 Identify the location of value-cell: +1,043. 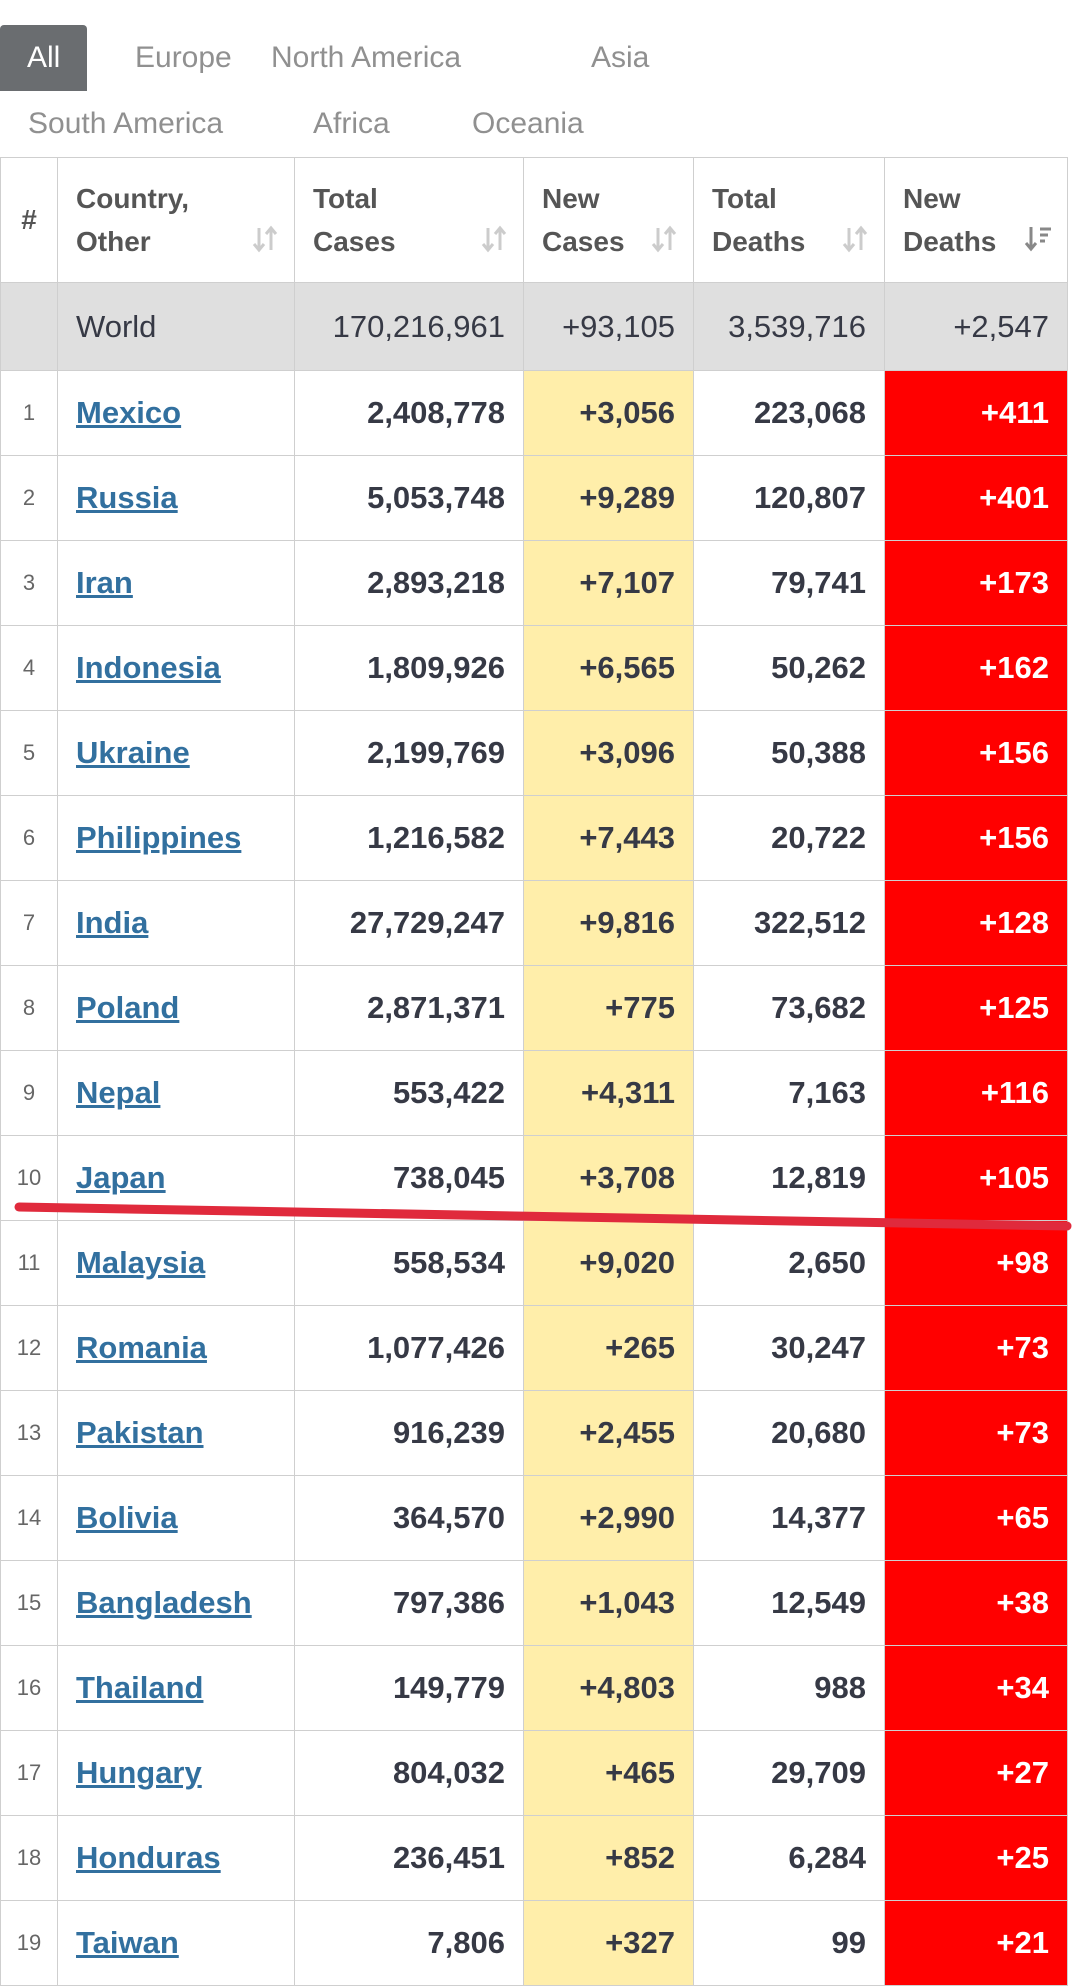
(608, 1603).